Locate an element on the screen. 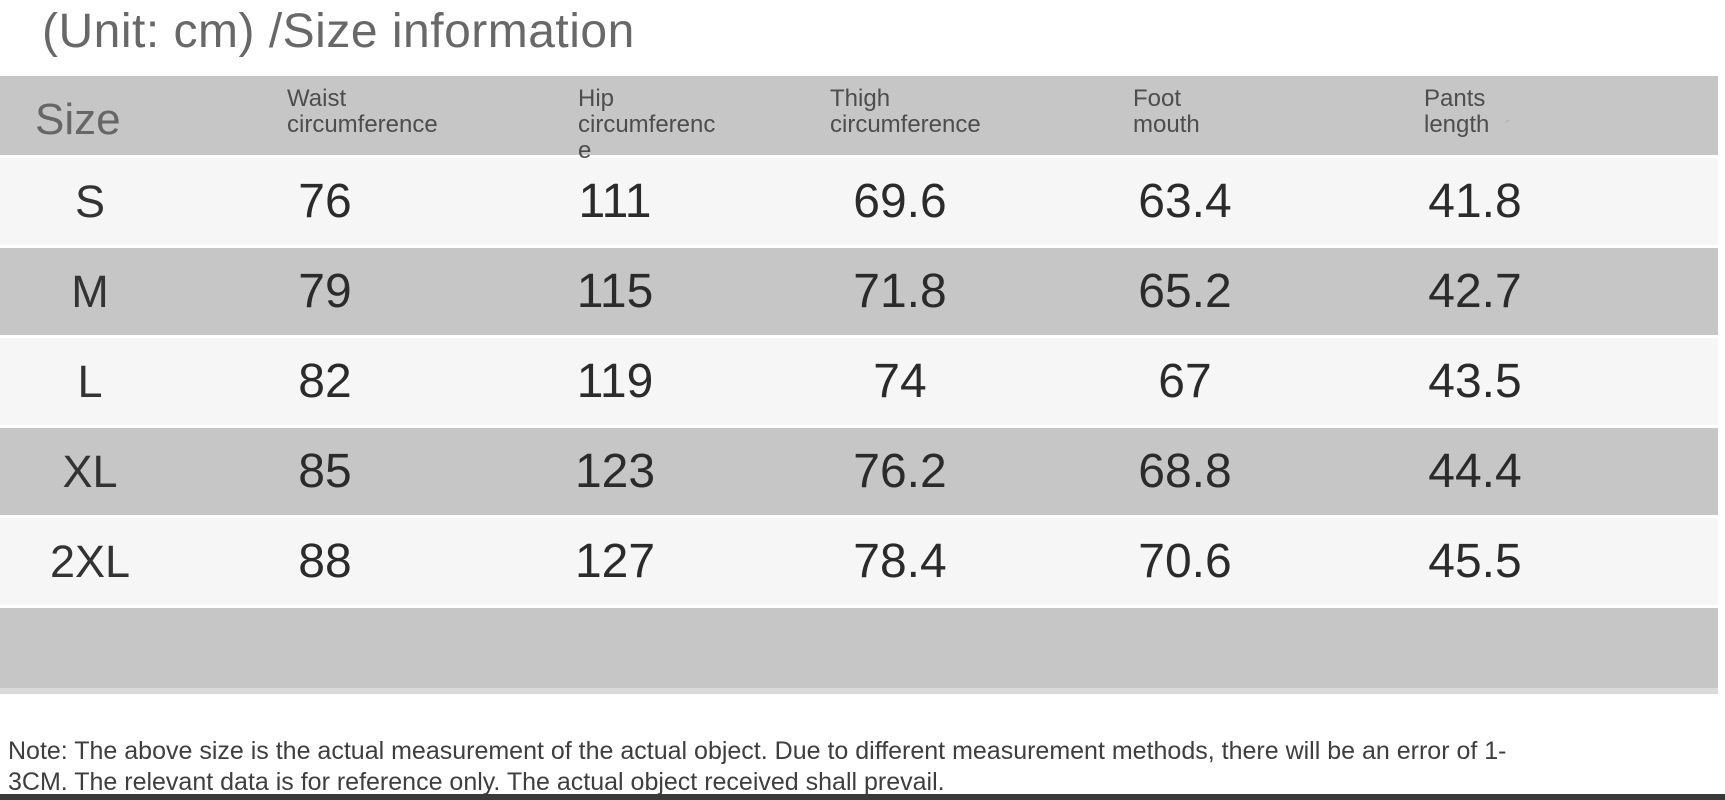  table-row: L 82 119 74 67 43.5 is located at coordinates (859, 383).